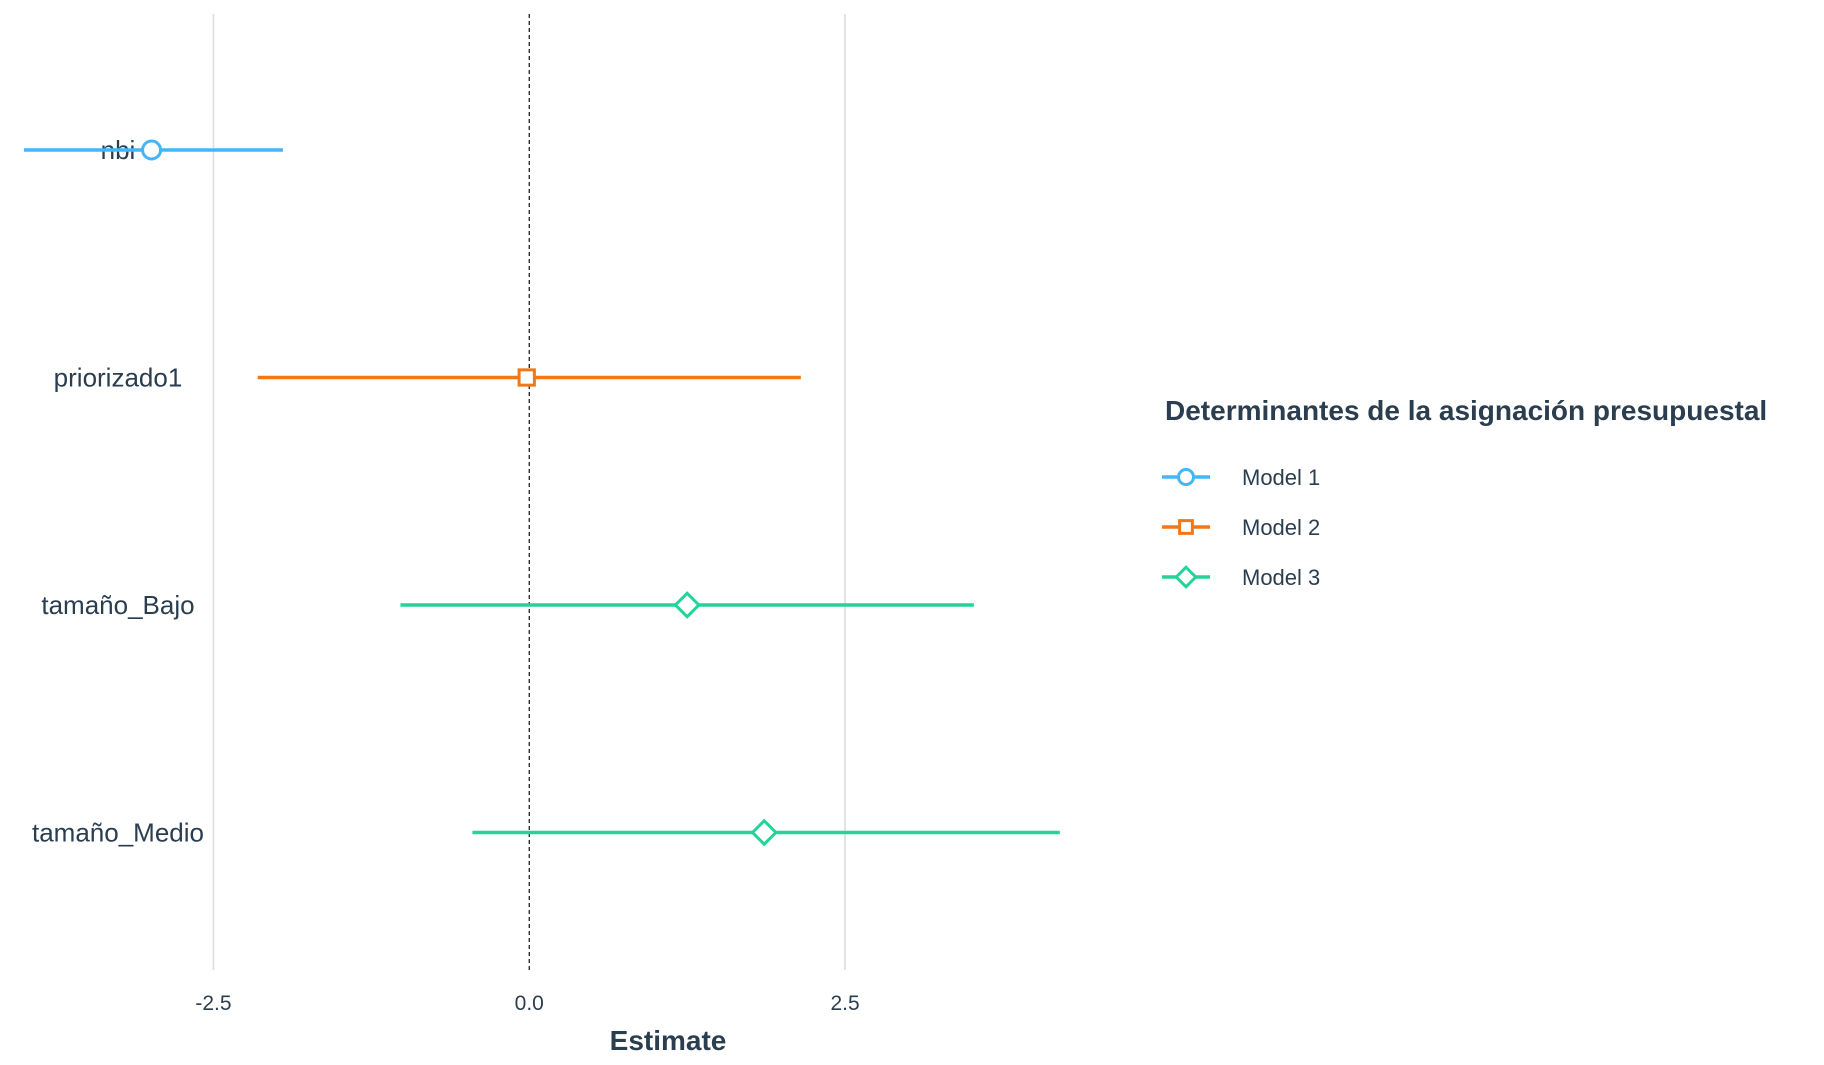 The image size is (1824, 1065). Describe the element at coordinates (529, 1003) in the screenshot. I see `x-tick-label: 0.0` at that location.